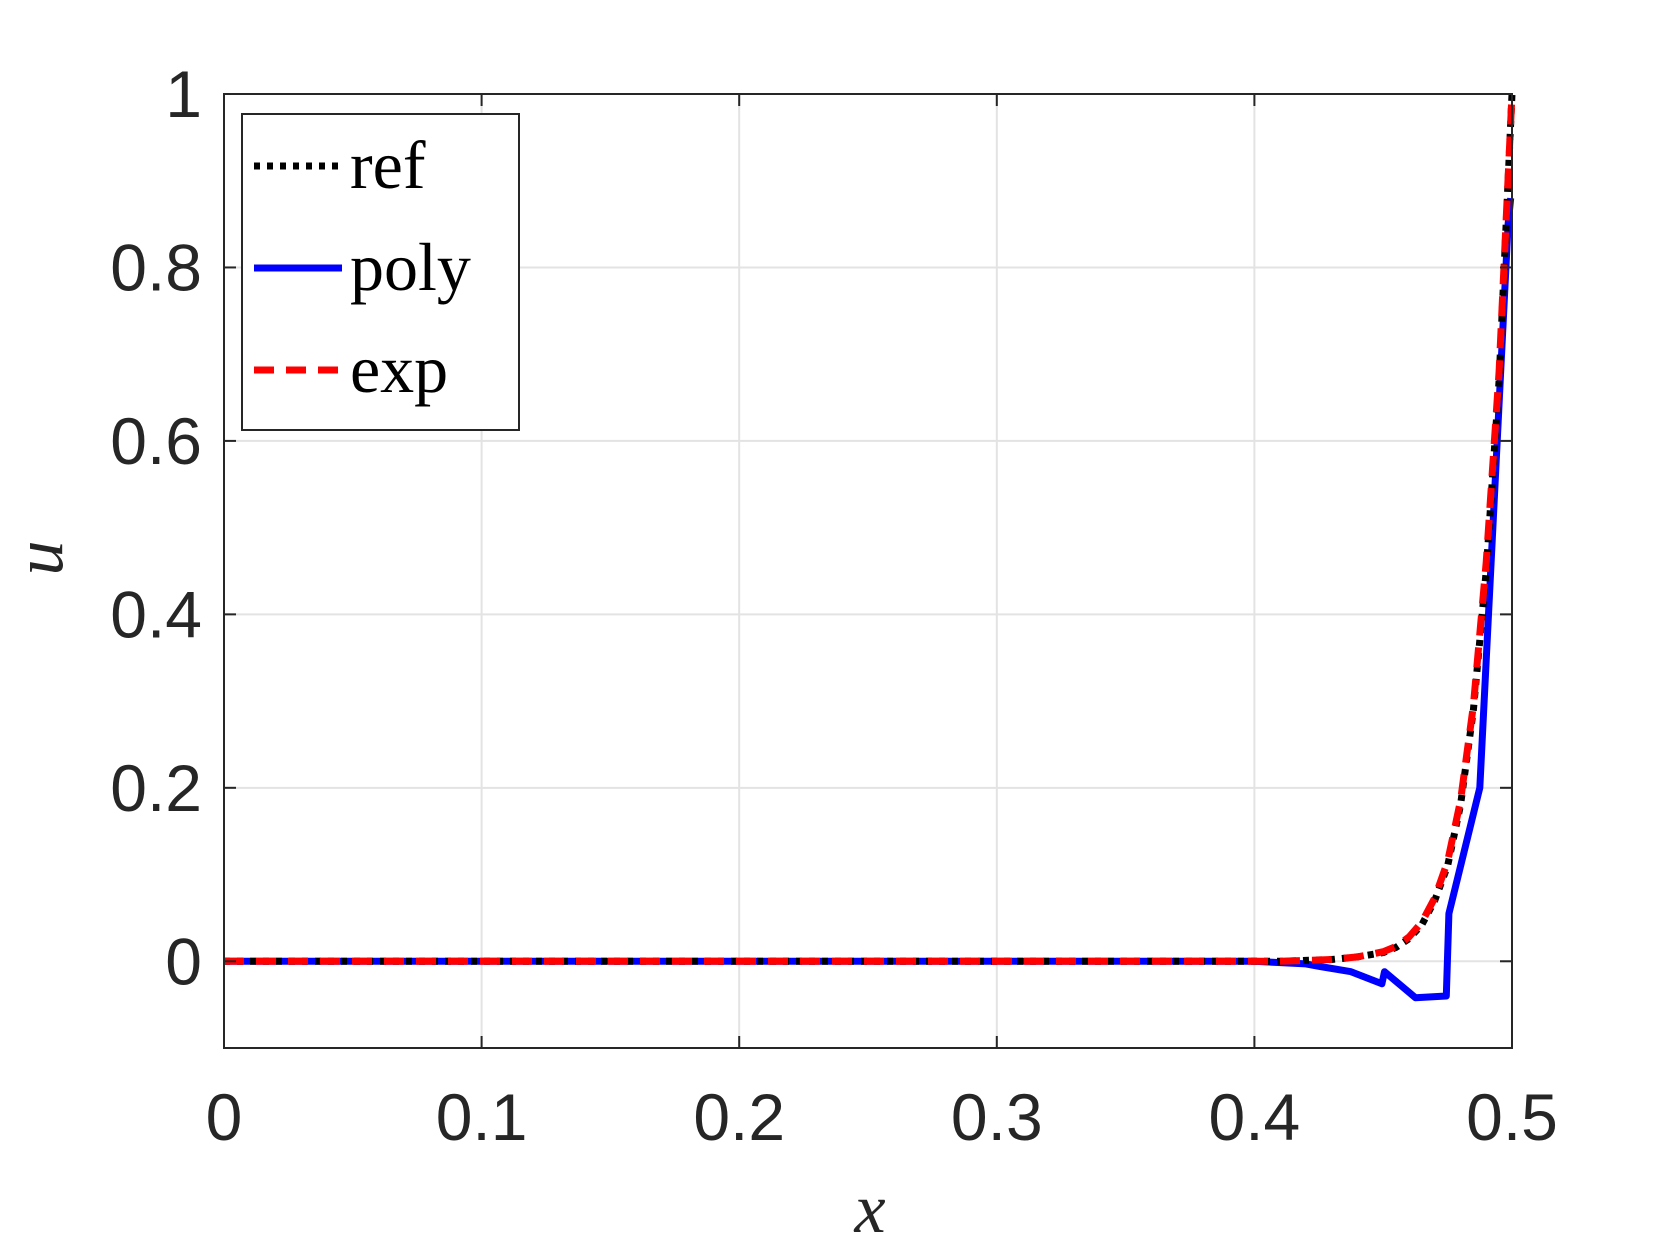 Image resolution: width=1661 pixels, height=1246 pixels. I want to click on y-axis-label: u, so click(39, 558).